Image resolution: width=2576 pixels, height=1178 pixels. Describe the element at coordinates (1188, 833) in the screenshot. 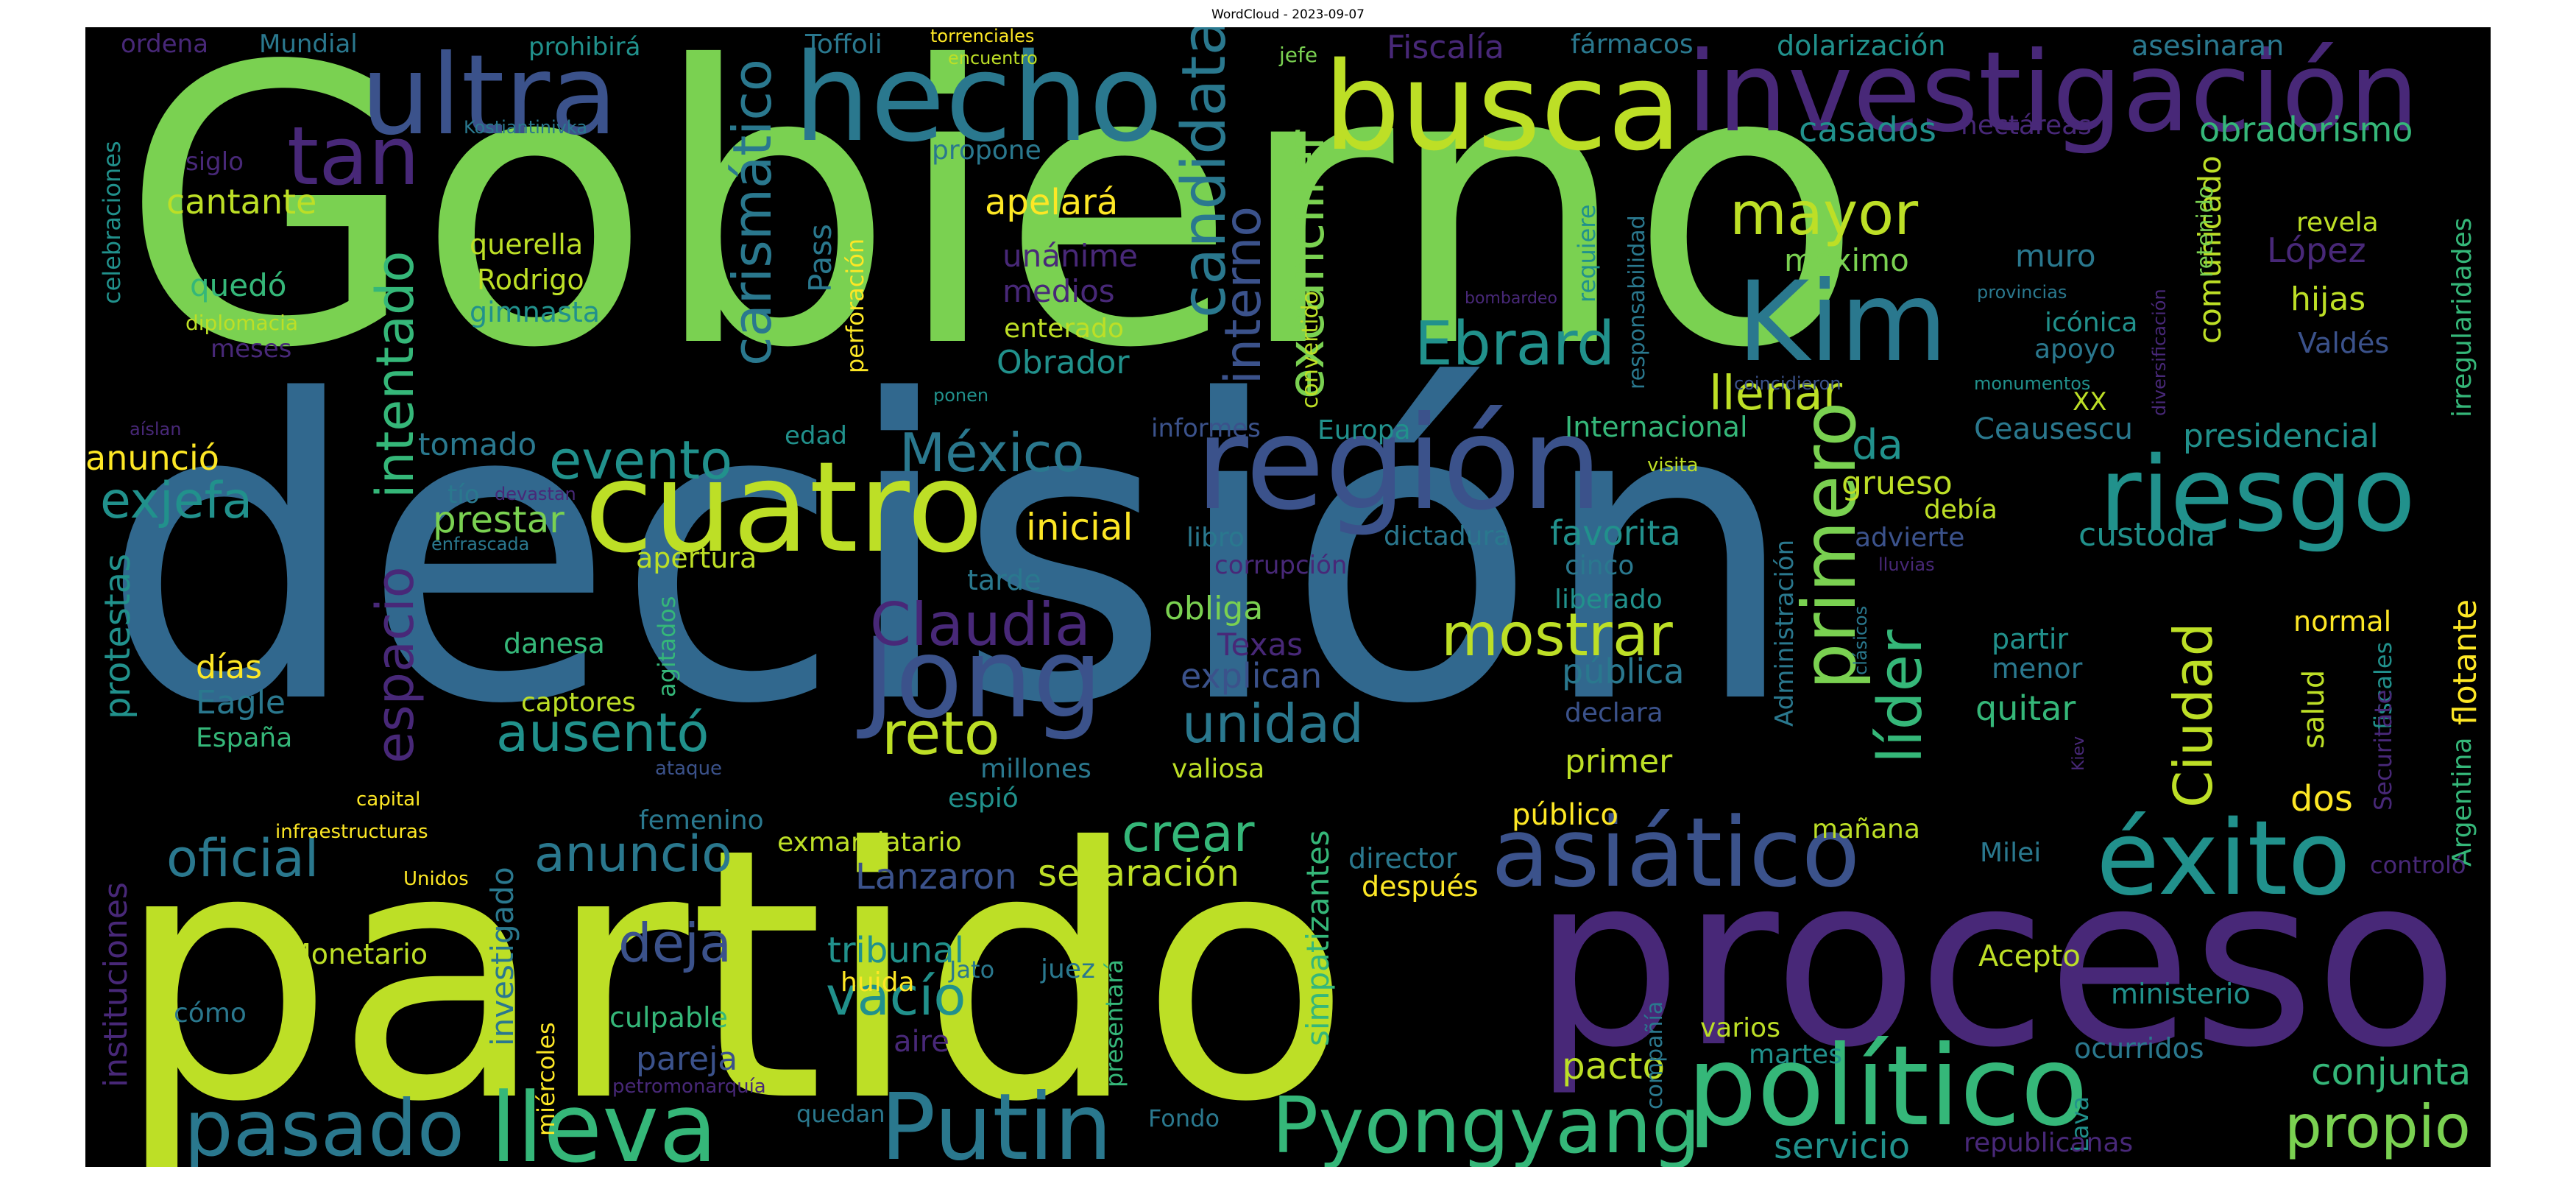

I see `word: crear` at that location.